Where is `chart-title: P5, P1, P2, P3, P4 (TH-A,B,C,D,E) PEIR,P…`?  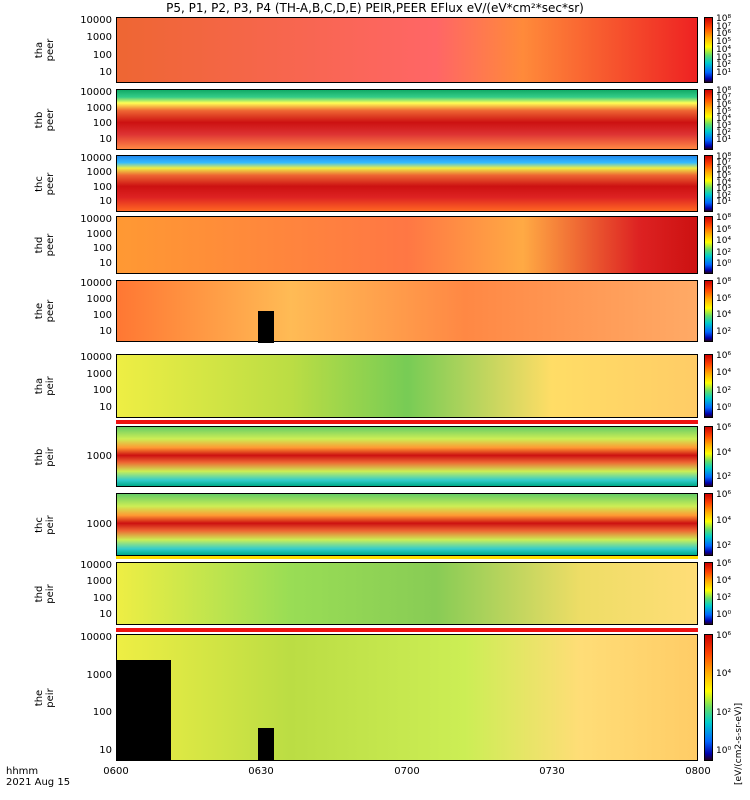
chart-title: P5, P1, P2, P3, P4 (TH-A,B,C,D,E) PEIR,P… is located at coordinates (375, 8).